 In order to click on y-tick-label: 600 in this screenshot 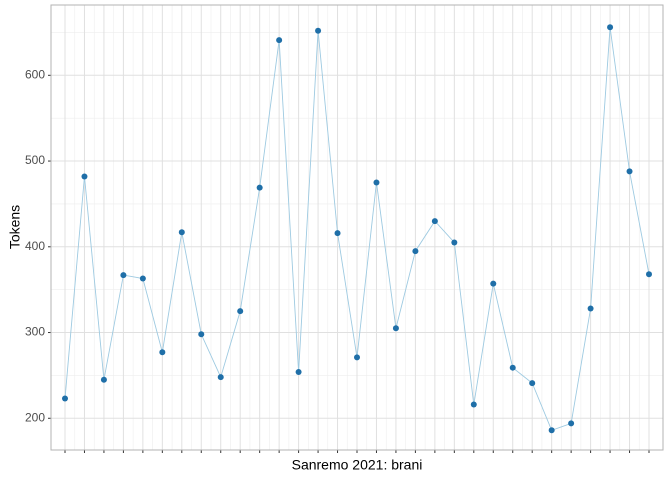, I will do `click(35, 74)`.